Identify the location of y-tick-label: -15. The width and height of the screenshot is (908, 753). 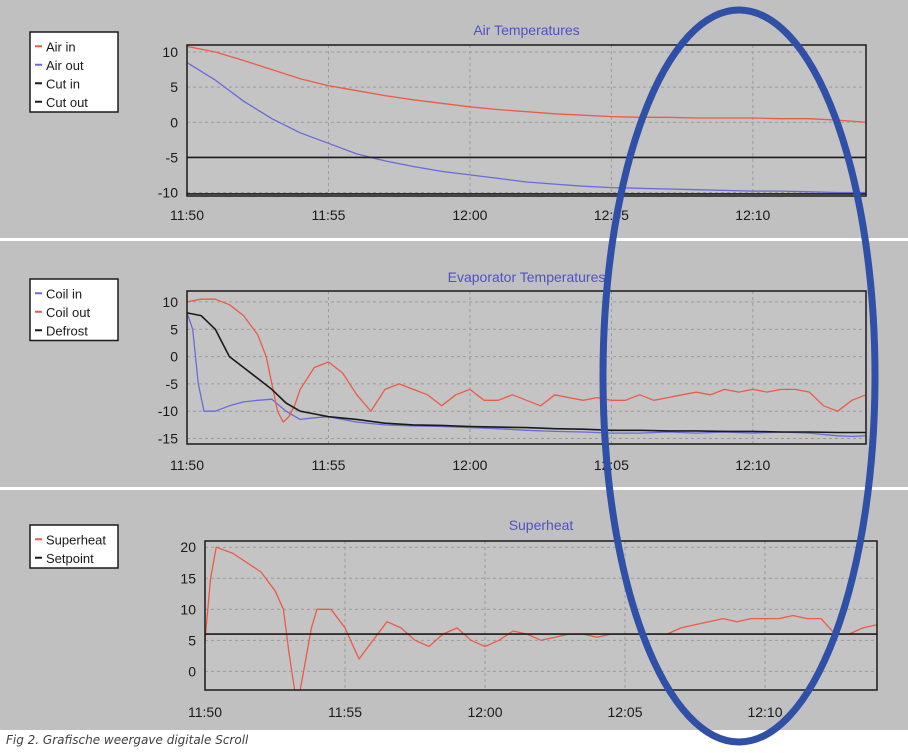
(168, 439).